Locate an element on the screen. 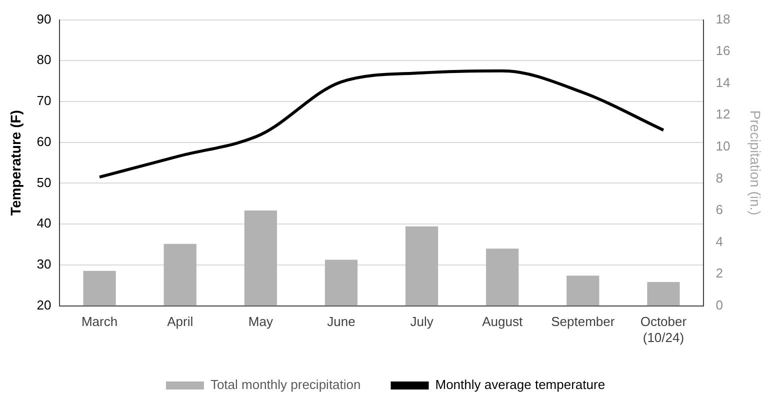 This screenshot has width=771, height=406. y2-tick-label: 2 is located at coordinates (719, 273).